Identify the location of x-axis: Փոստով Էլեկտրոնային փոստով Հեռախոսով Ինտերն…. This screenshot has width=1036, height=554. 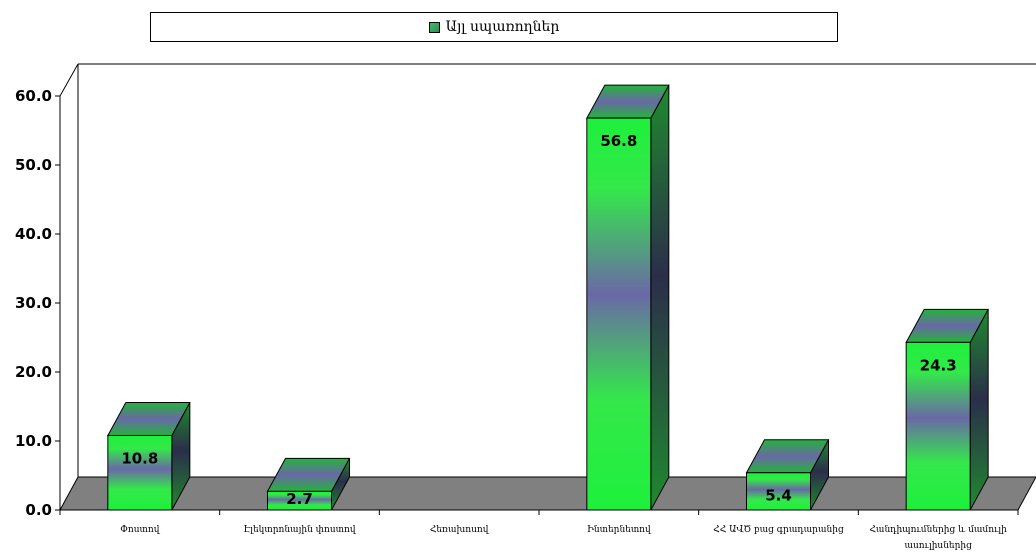
(539, 530).